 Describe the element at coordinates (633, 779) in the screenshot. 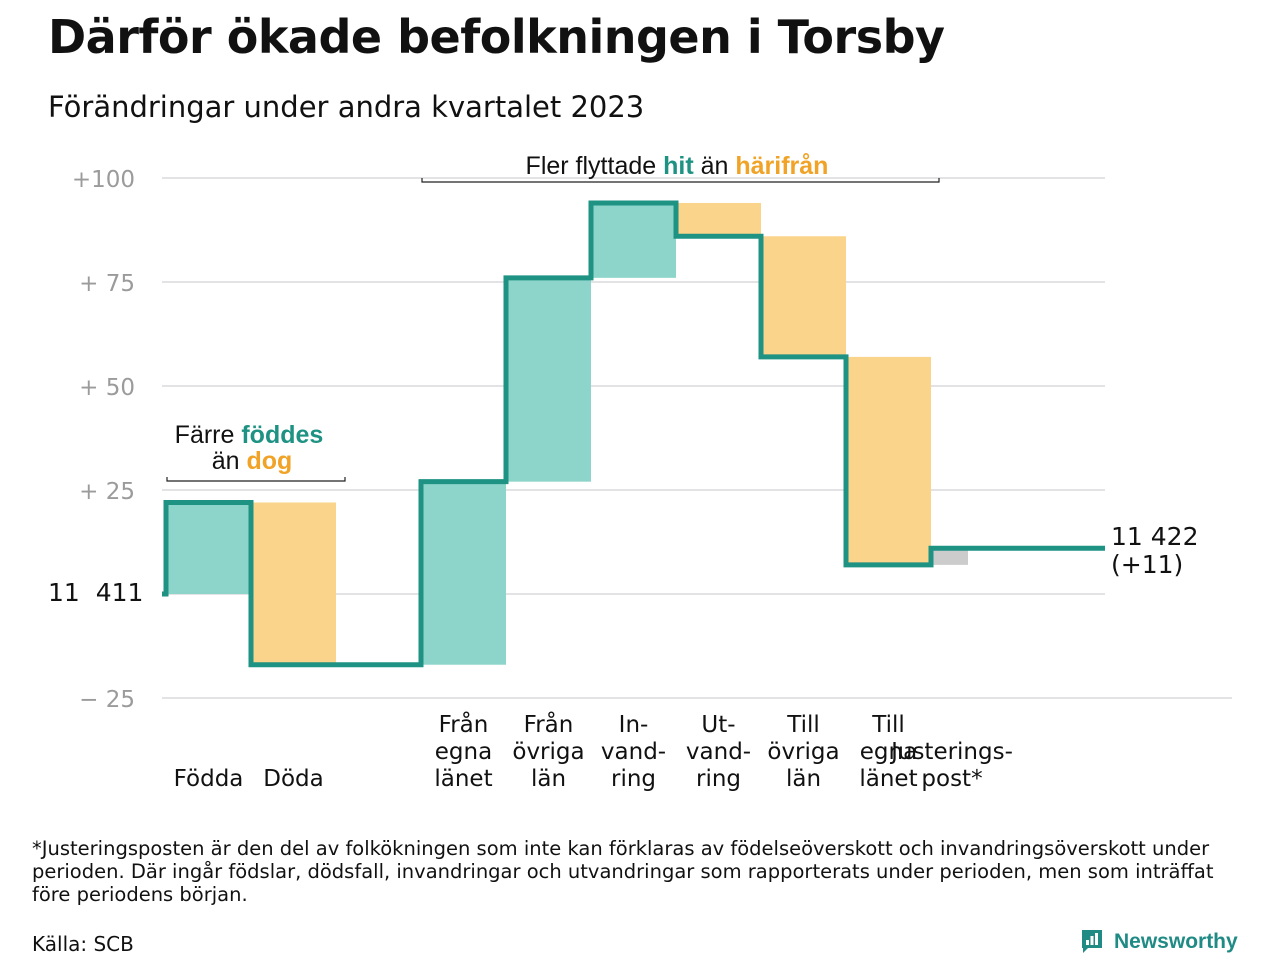

I see `category-label-immigration: ring` at that location.